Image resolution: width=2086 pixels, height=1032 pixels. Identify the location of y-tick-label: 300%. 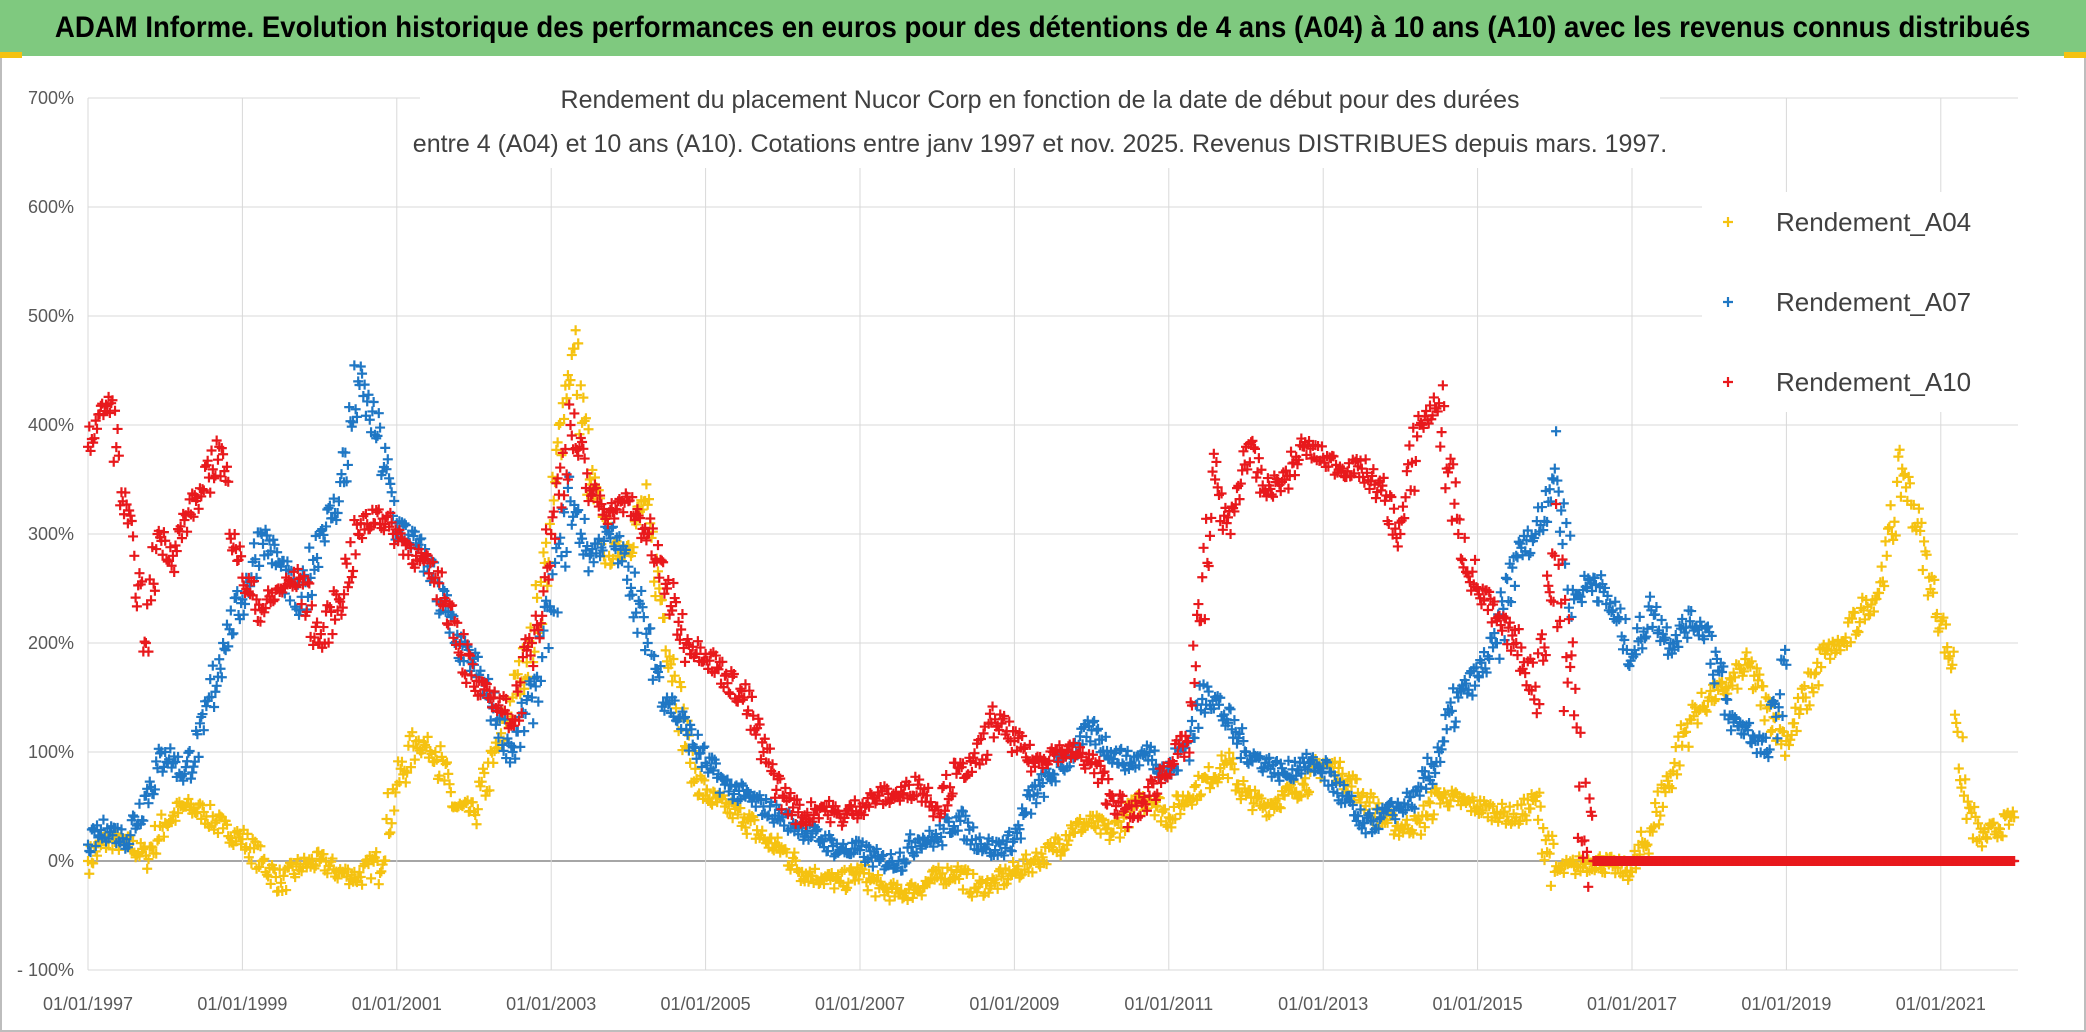
(51, 534).